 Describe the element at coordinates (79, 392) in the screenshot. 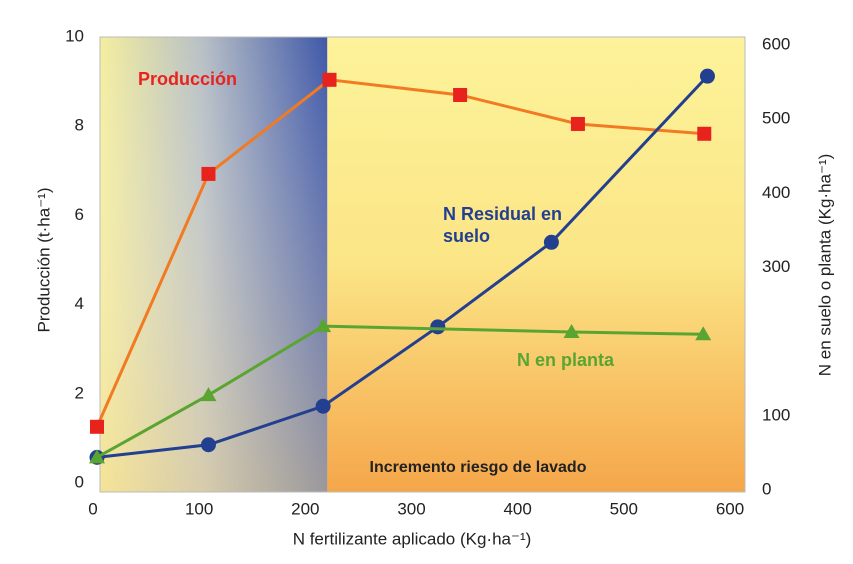

I see `y-tick-label: 2` at that location.